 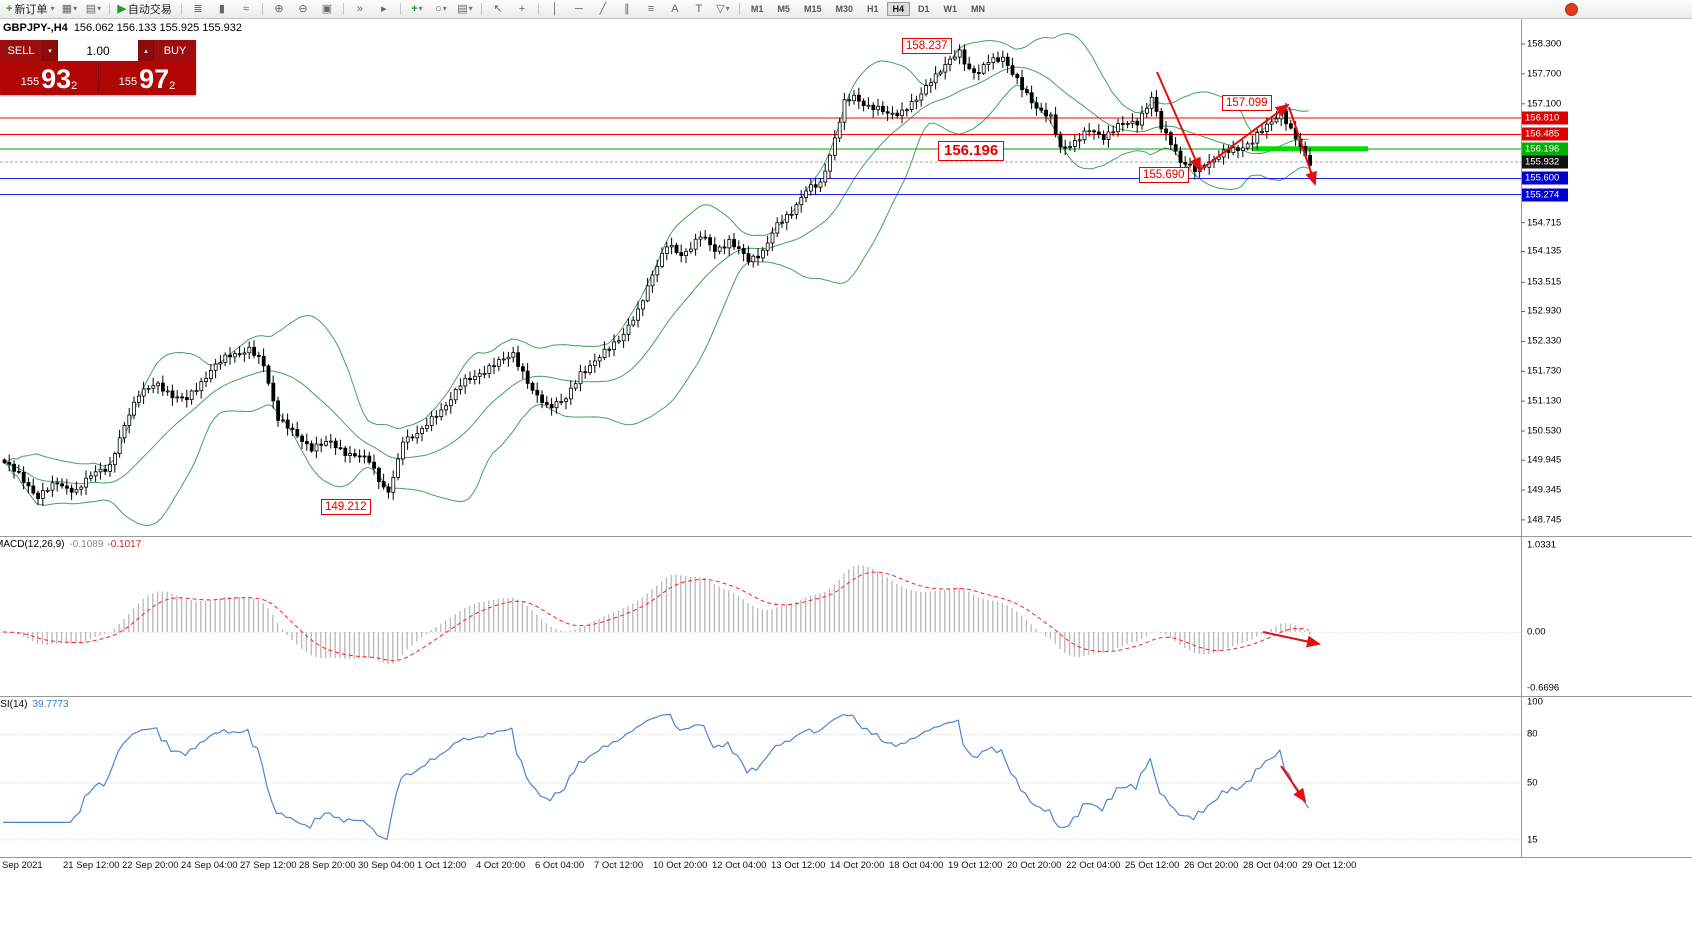 What do you see at coordinates (1270, 865) in the screenshot?
I see `time-label: 28 Oct 04:00` at bounding box center [1270, 865].